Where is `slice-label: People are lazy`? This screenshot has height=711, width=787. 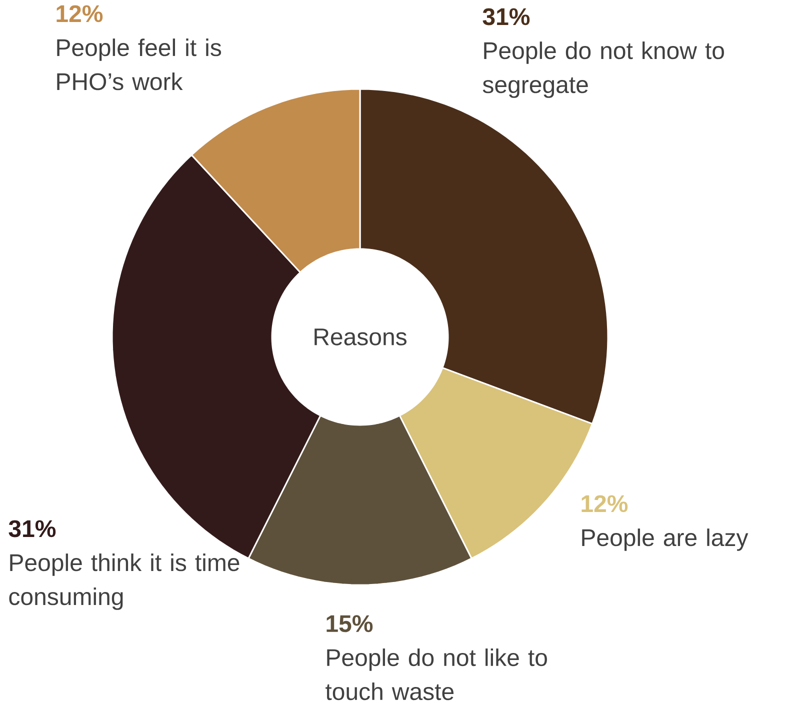 slice-label: People are lazy is located at coordinates (665, 539).